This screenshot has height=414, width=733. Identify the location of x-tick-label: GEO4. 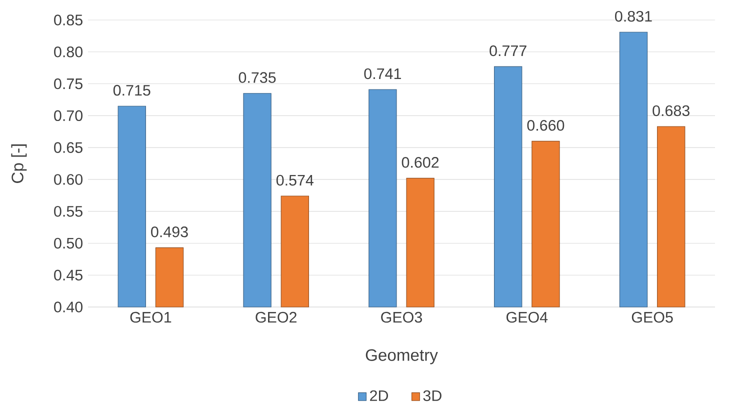
(527, 317).